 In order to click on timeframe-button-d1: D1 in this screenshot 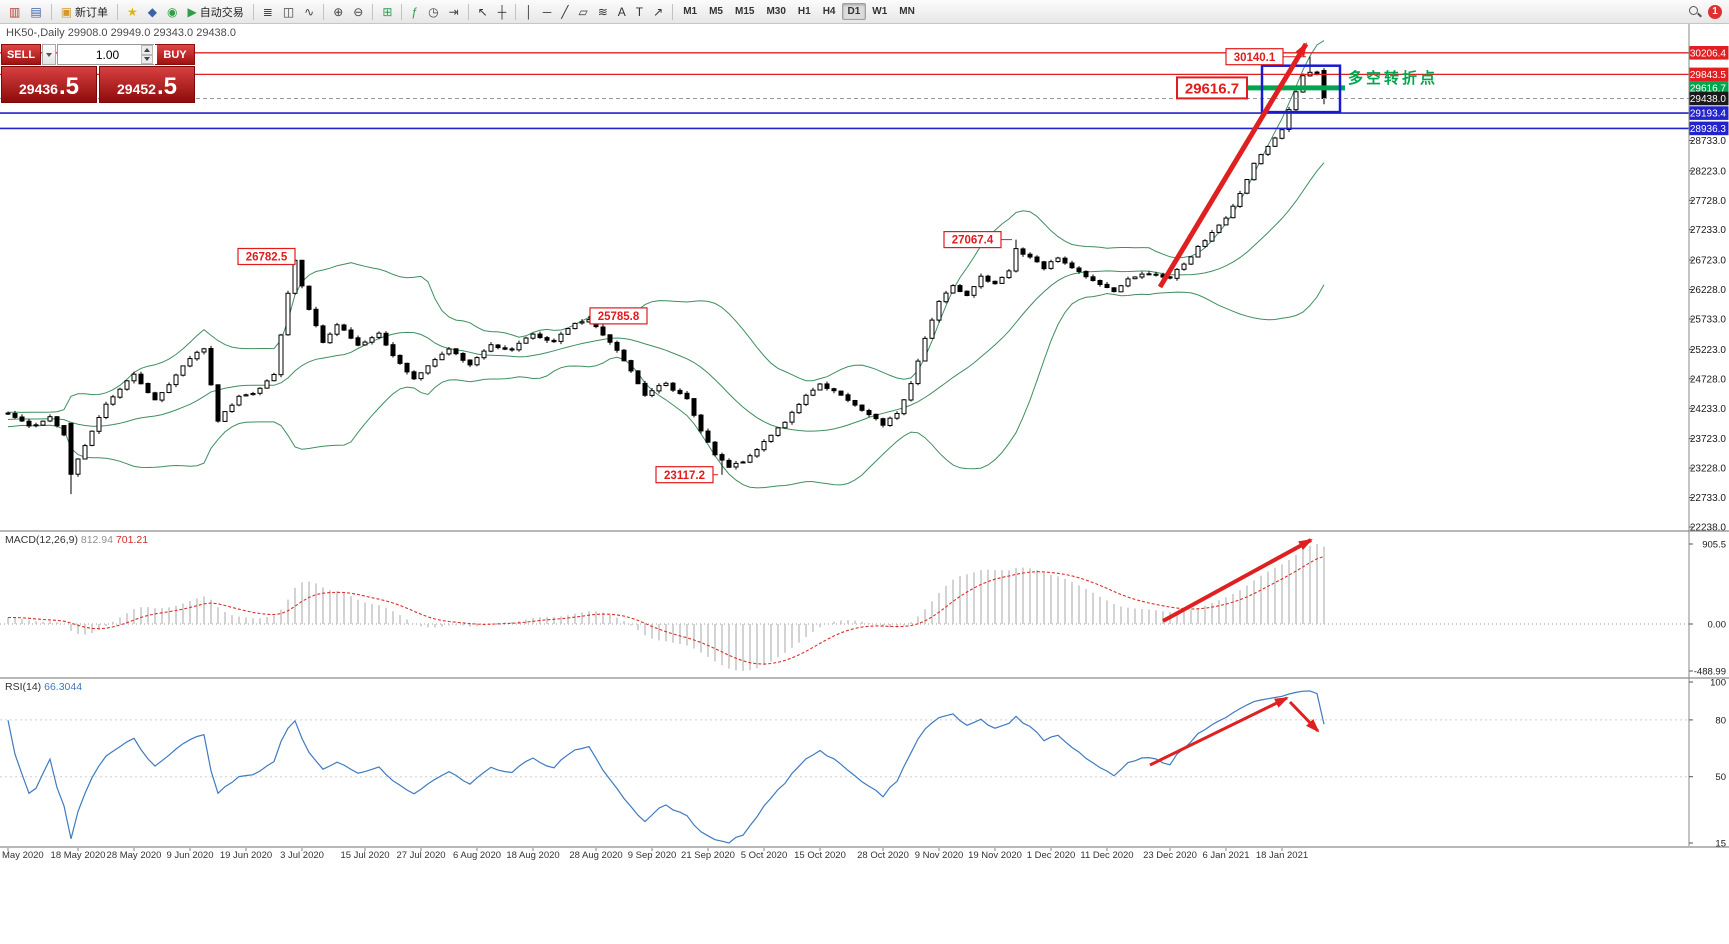, I will do `click(854, 11)`.